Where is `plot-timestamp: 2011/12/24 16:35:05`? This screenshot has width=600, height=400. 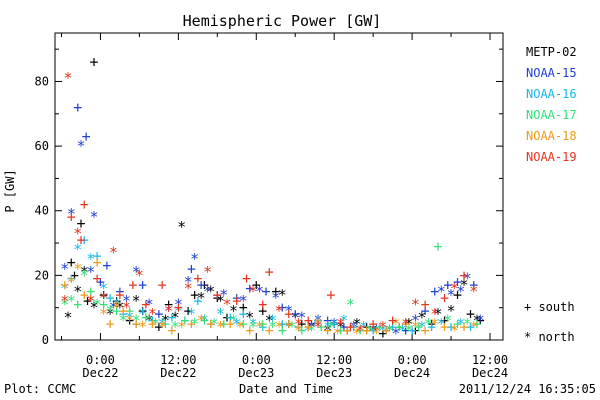
plot-timestamp: 2011/12/24 16:35:05 is located at coordinates (527, 389).